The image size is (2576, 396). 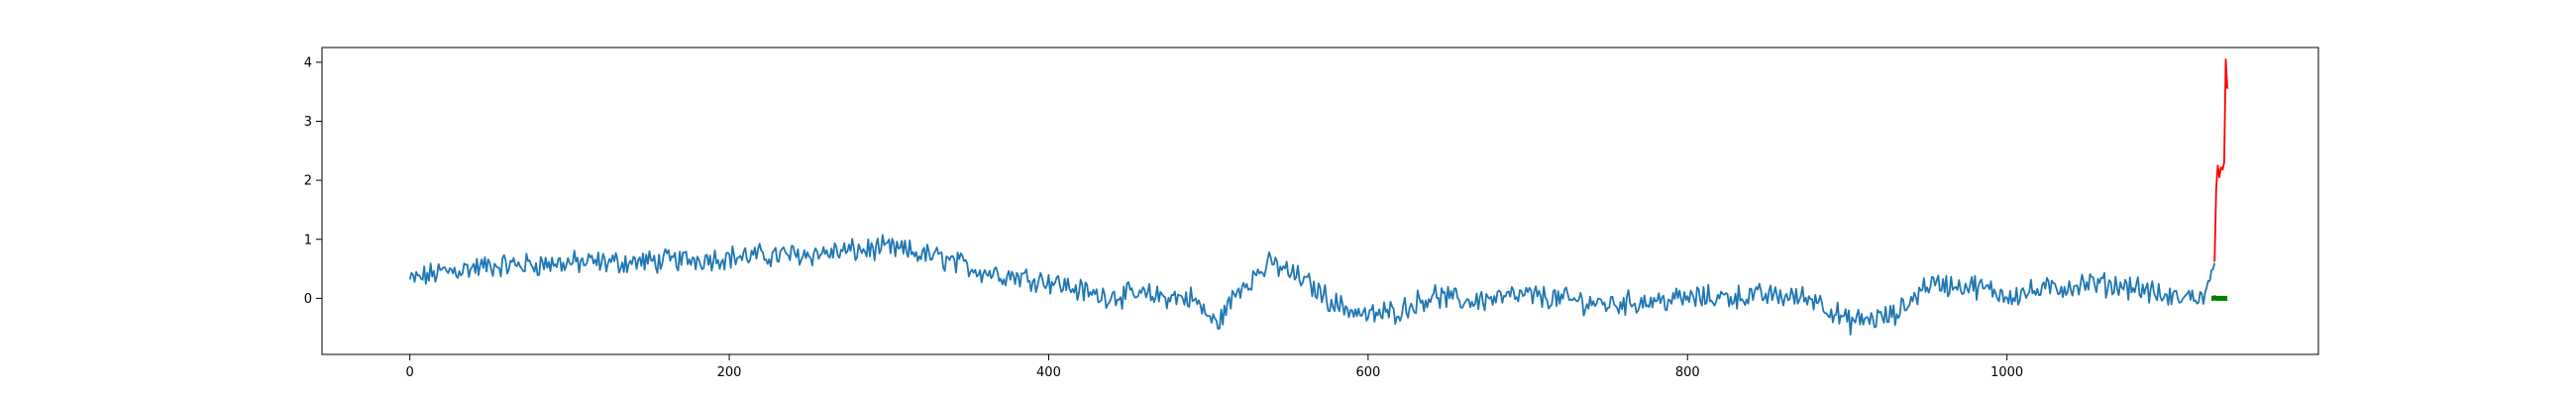 What do you see at coordinates (308, 241) in the screenshot?
I see `y-tick-label: 1` at bounding box center [308, 241].